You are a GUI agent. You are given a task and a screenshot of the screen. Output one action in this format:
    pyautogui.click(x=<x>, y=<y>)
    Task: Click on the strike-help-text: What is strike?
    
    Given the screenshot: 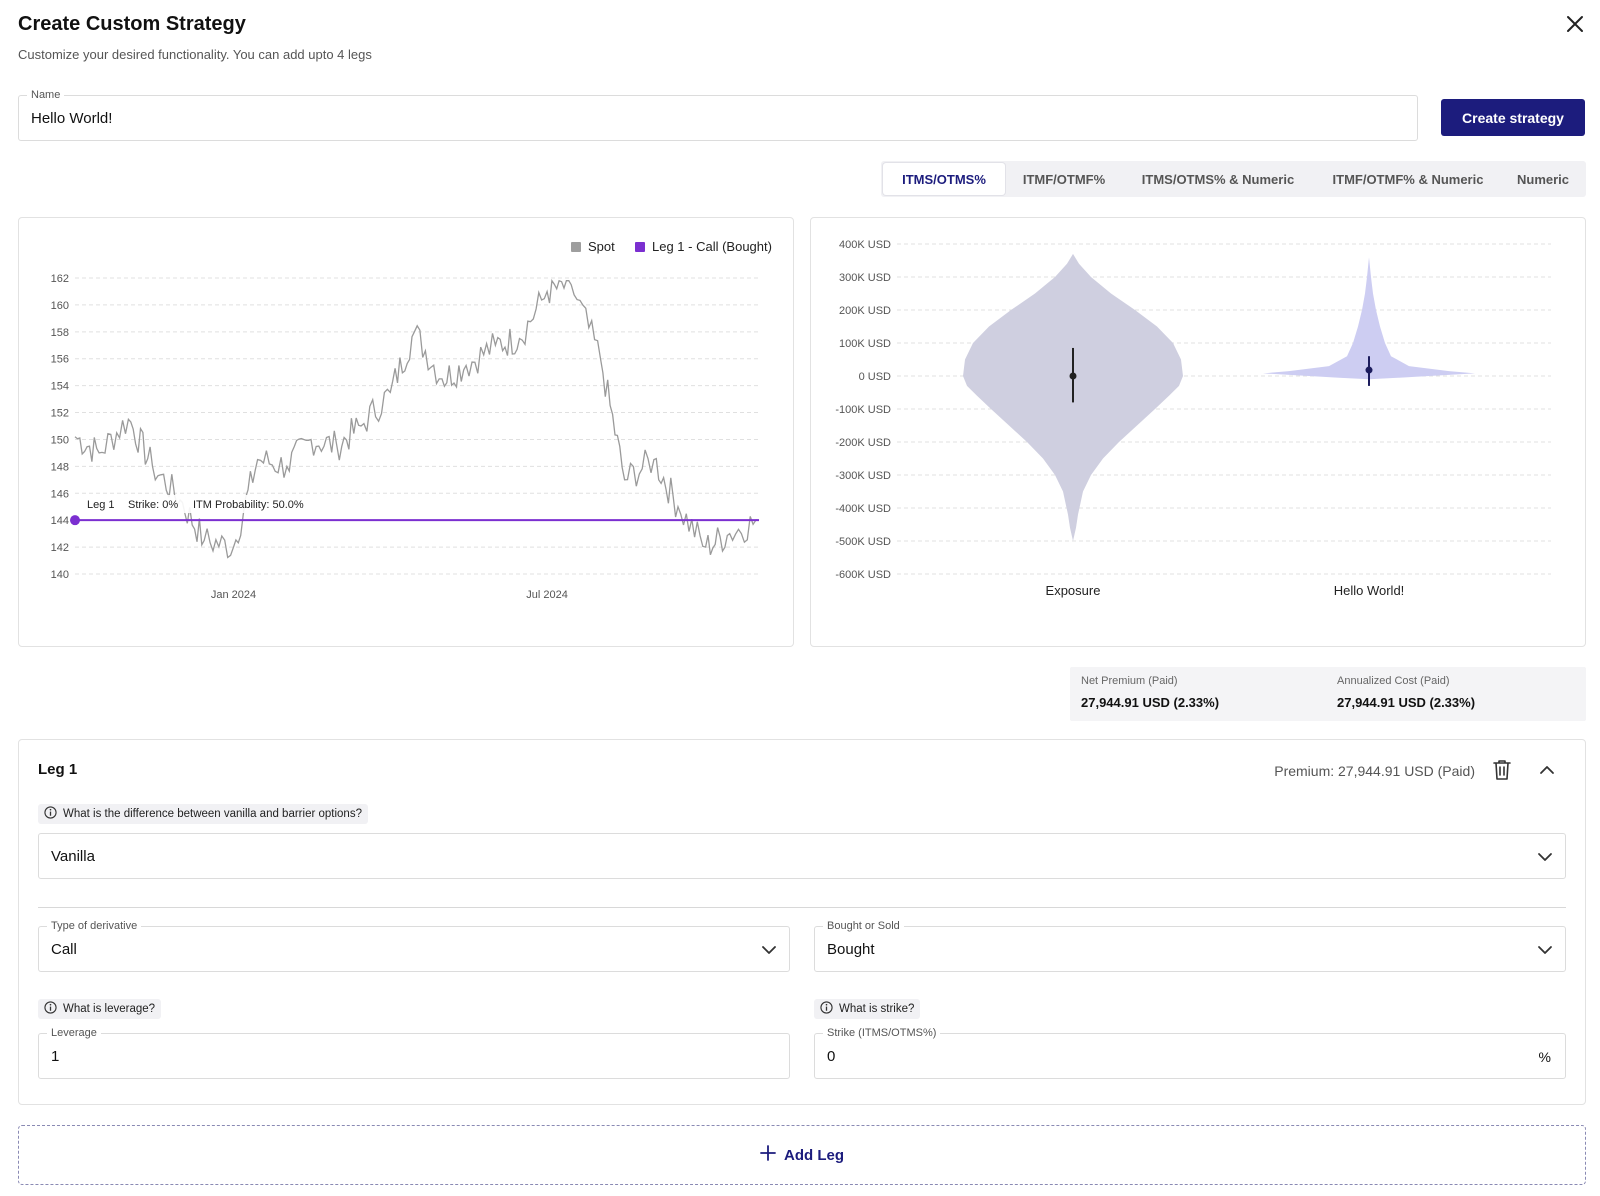 What is the action you would take?
    pyautogui.click(x=877, y=1009)
    